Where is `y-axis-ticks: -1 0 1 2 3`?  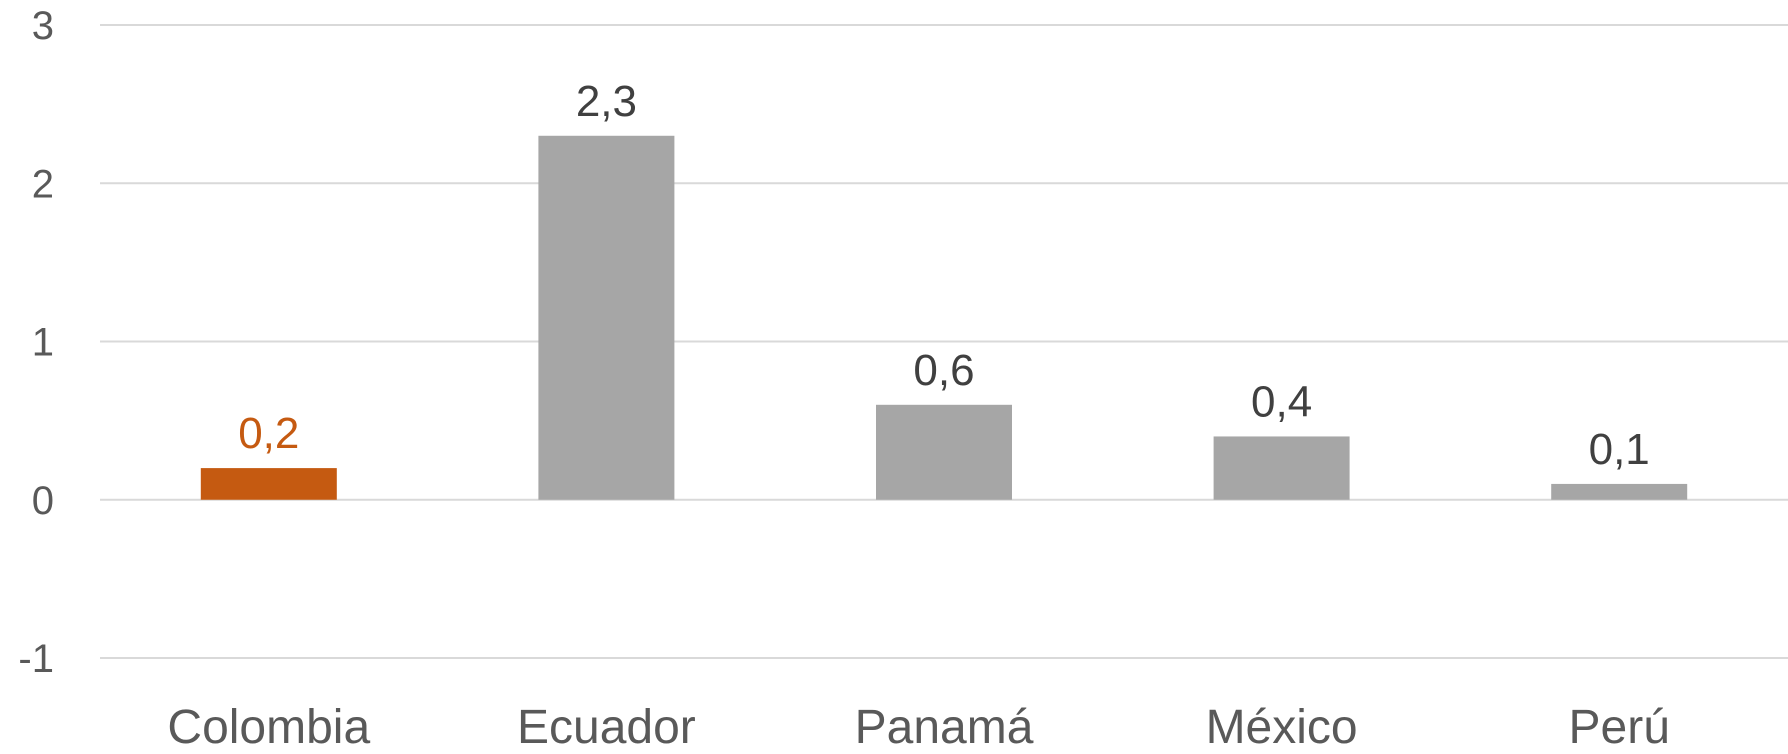
y-axis-ticks: -1 0 1 2 3 is located at coordinates (36, 342).